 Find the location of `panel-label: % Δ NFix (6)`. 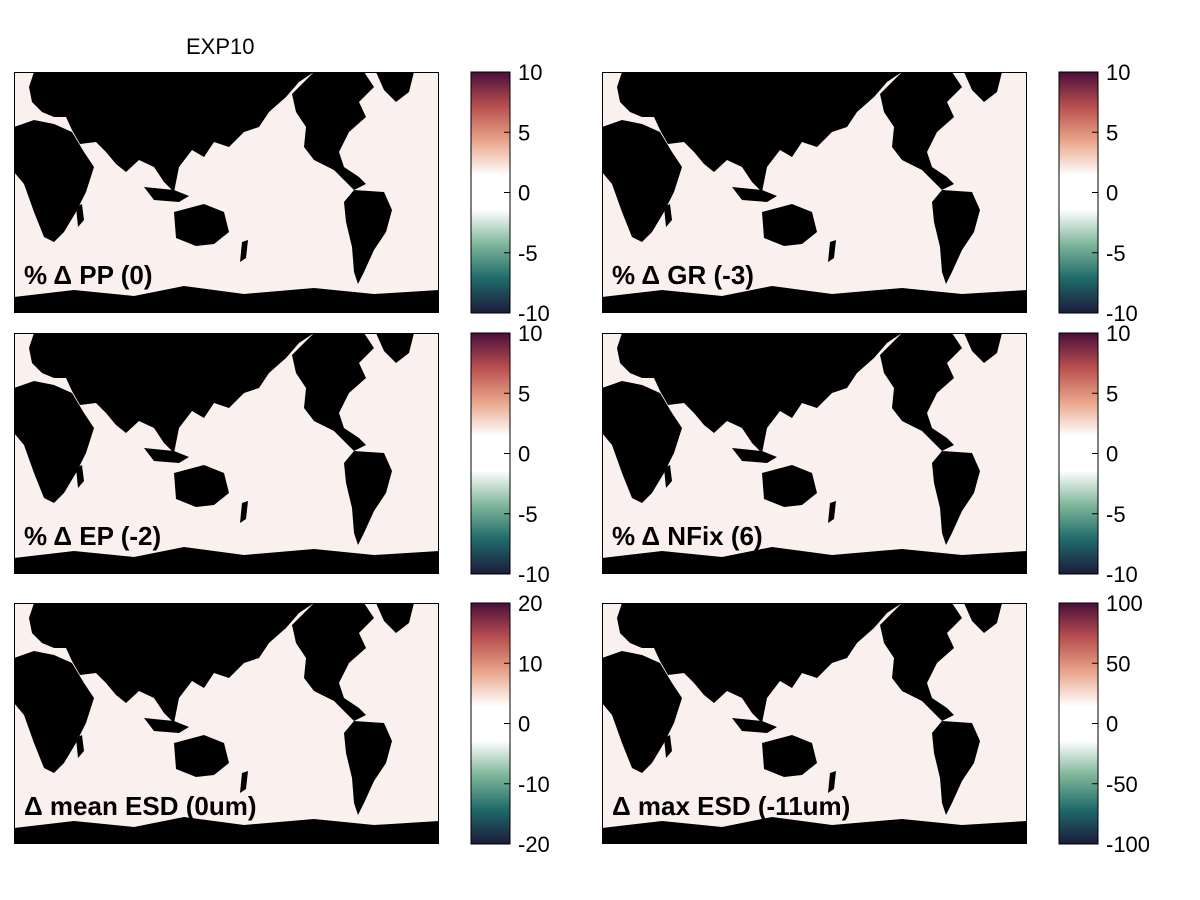

panel-label: % Δ NFix (6) is located at coordinates (687, 536).